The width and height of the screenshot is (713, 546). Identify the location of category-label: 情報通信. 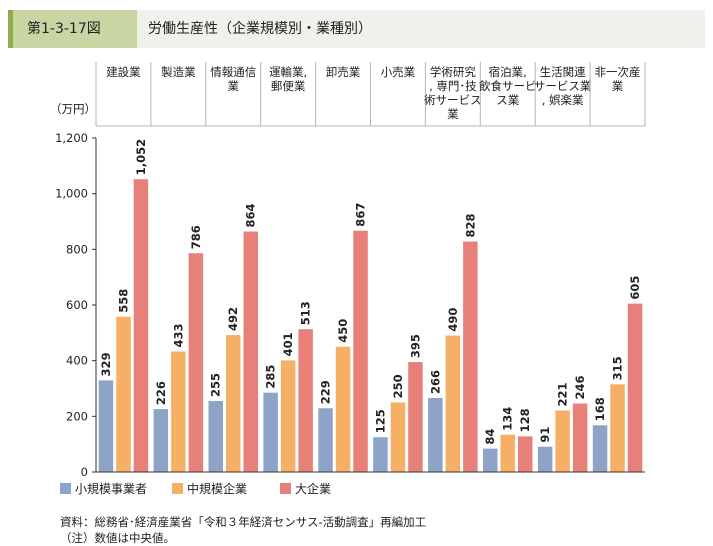
(233, 72).